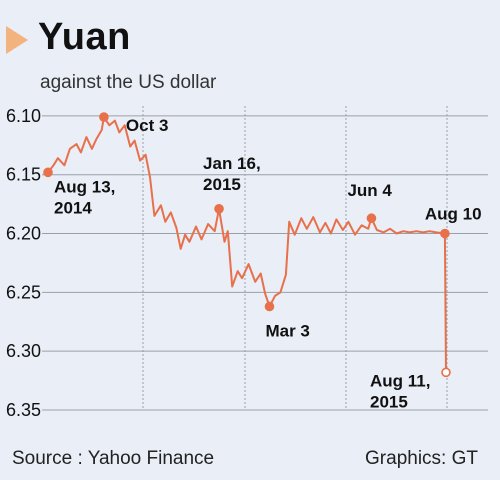 This screenshot has width=500, height=480. What do you see at coordinates (287, 330) in the screenshot?
I see `annotation-label: Mar 3` at bounding box center [287, 330].